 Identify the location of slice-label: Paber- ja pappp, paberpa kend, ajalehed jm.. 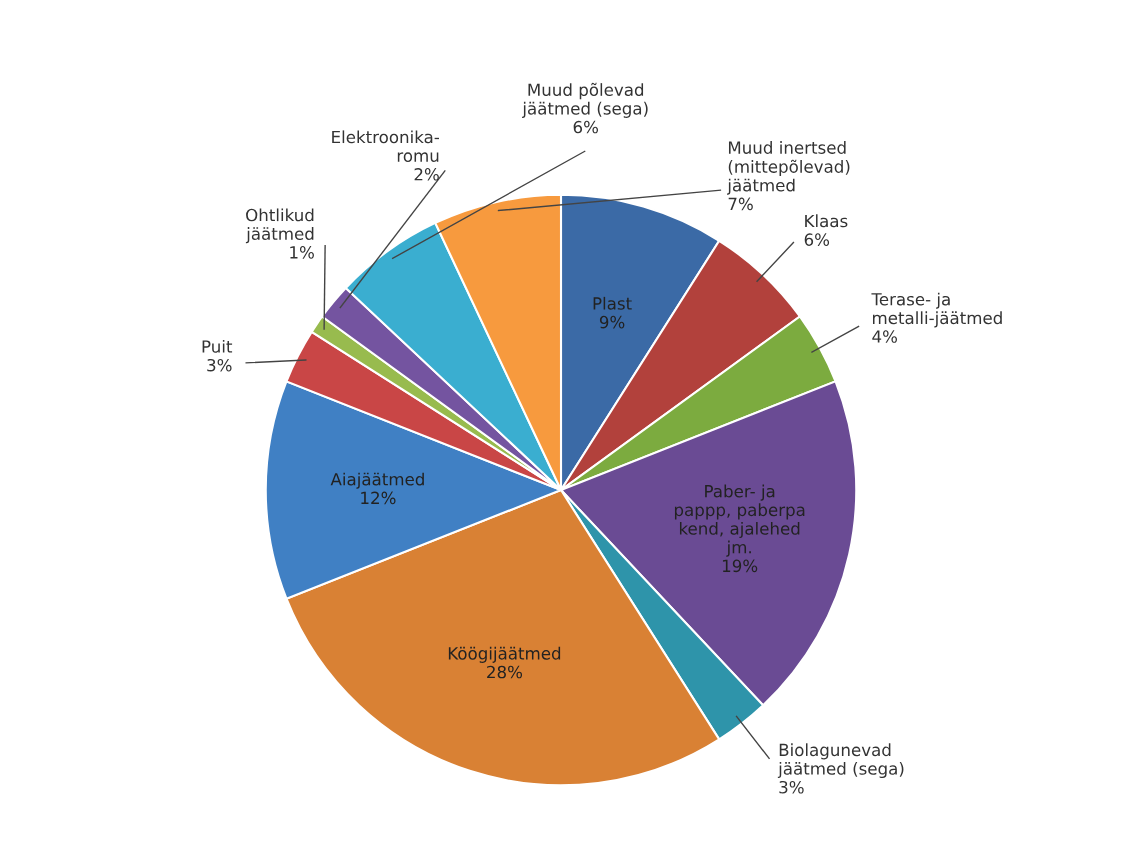
(739, 520).